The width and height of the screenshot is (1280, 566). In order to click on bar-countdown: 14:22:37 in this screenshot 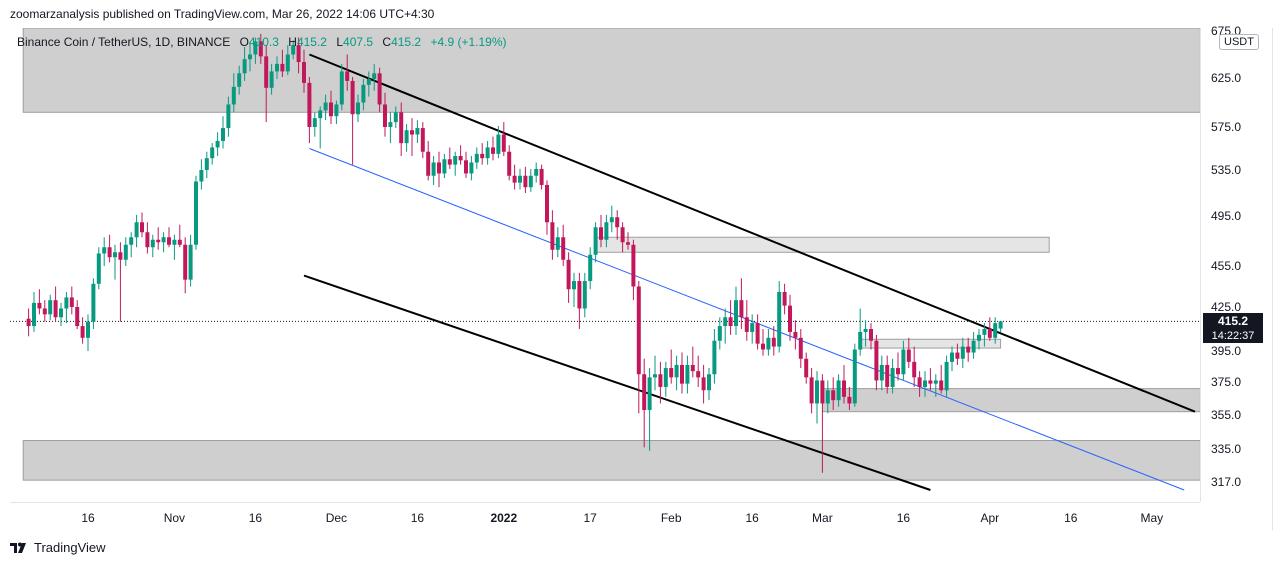, I will do `click(1233, 336)`.